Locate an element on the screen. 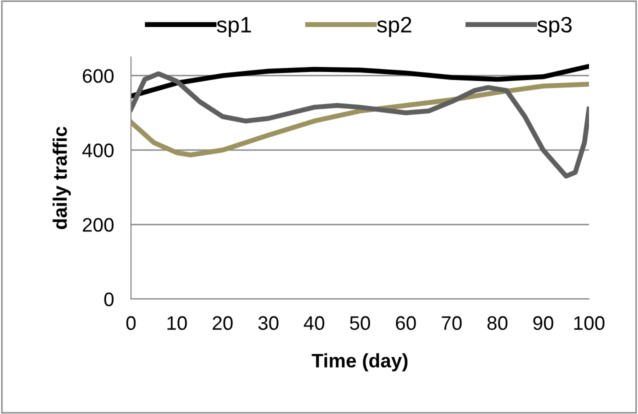  y-tick-label: 200 is located at coordinates (98, 225).